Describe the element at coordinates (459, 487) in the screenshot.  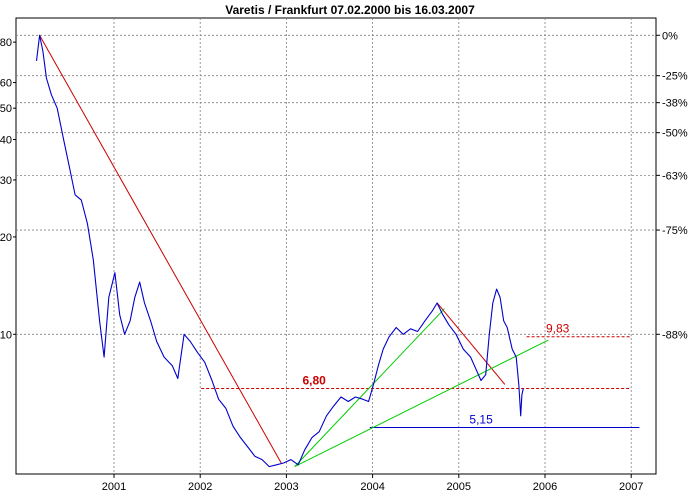
I see `x-tick-label: 2005` at that location.